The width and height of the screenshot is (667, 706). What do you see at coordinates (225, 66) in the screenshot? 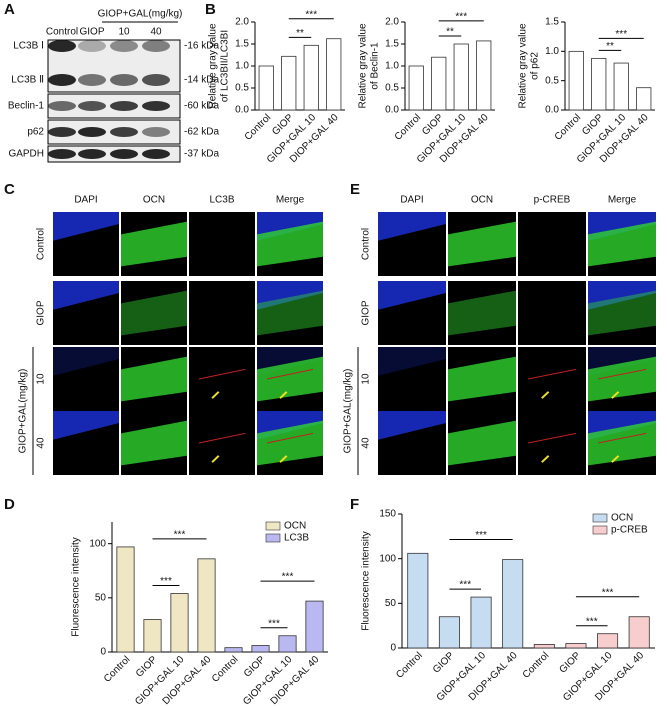
I see `y-axis-label: of LC3BII/LC3BI` at bounding box center [225, 66].